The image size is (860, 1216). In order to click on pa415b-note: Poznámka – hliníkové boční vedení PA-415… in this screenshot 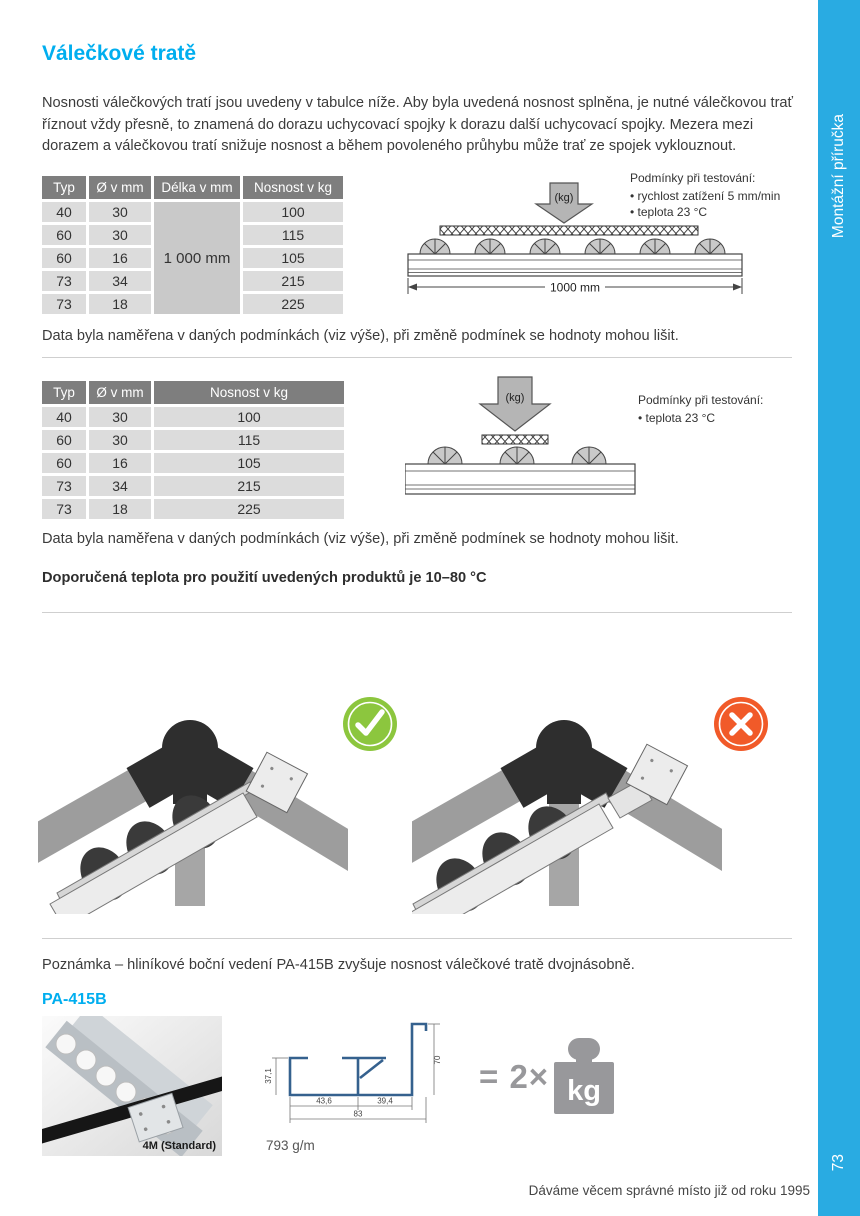, I will do `click(338, 965)`.